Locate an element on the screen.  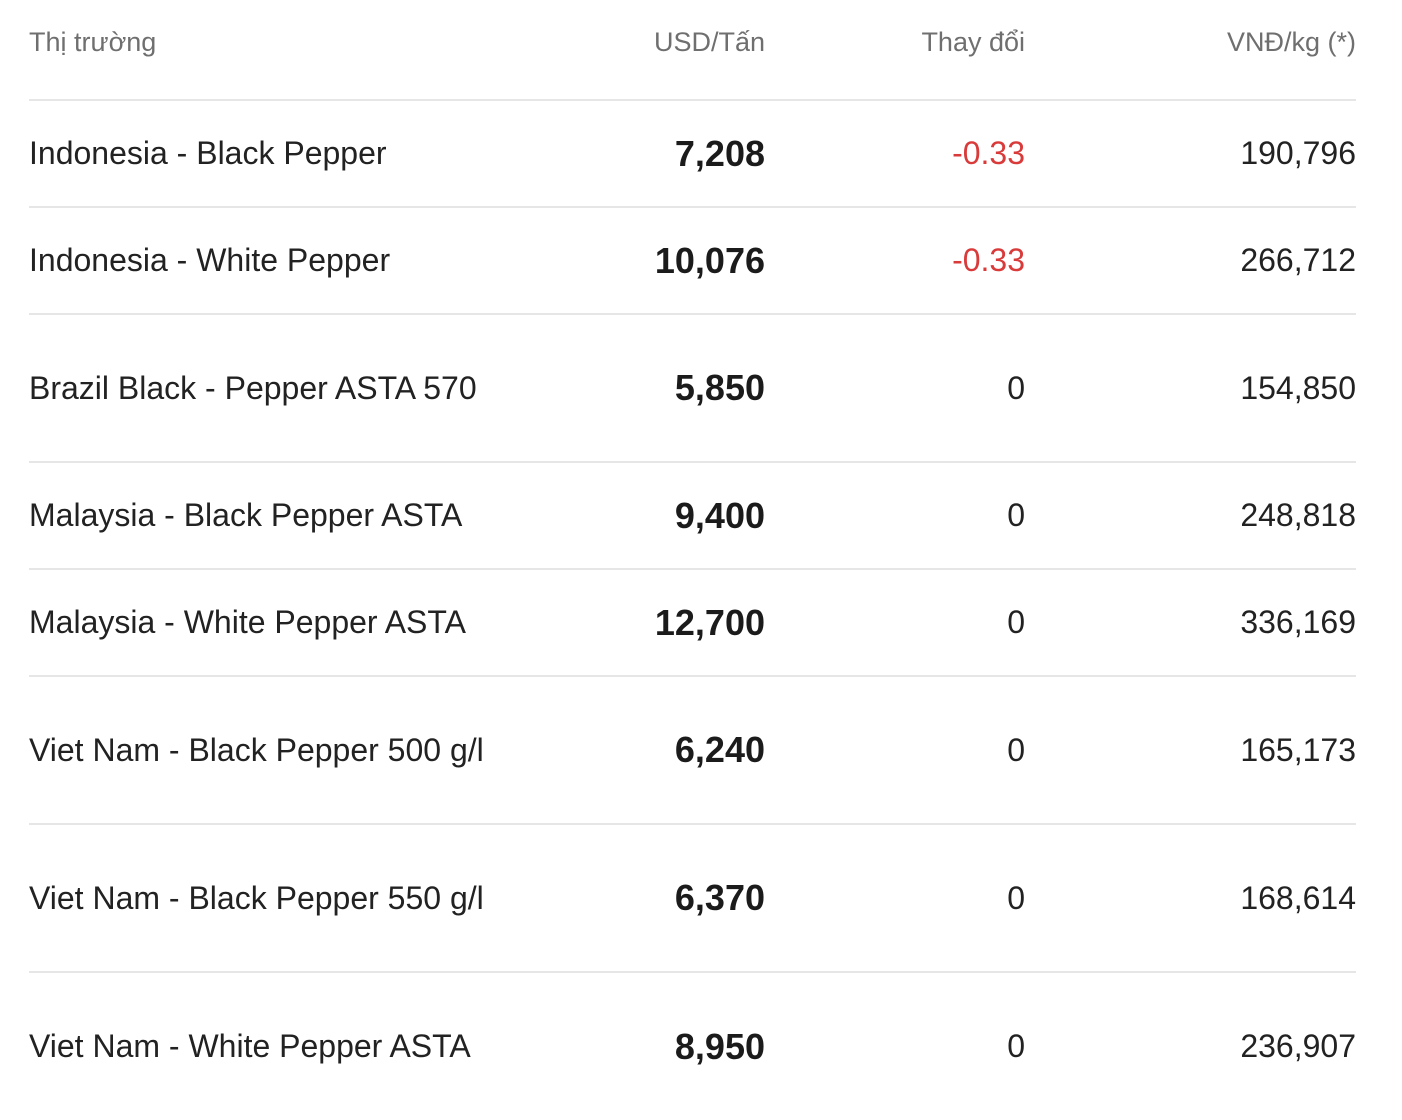
usd-price-cell: 9,400 is located at coordinates (654, 516).